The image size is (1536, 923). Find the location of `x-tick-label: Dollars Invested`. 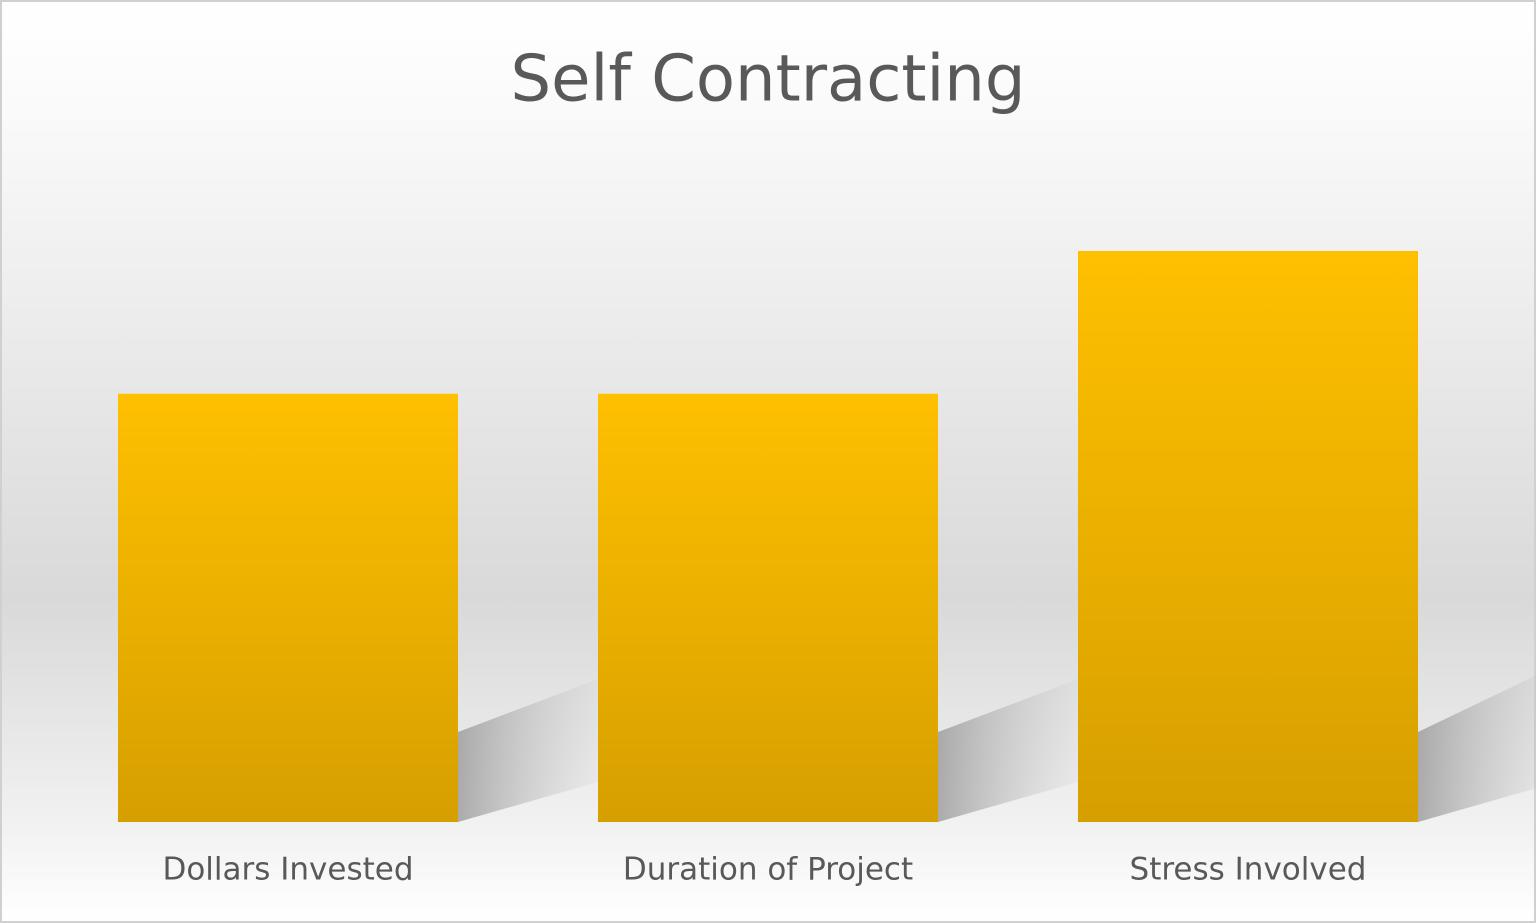

x-tick-label: Dollars Invested is located at coordinates (287, 870).